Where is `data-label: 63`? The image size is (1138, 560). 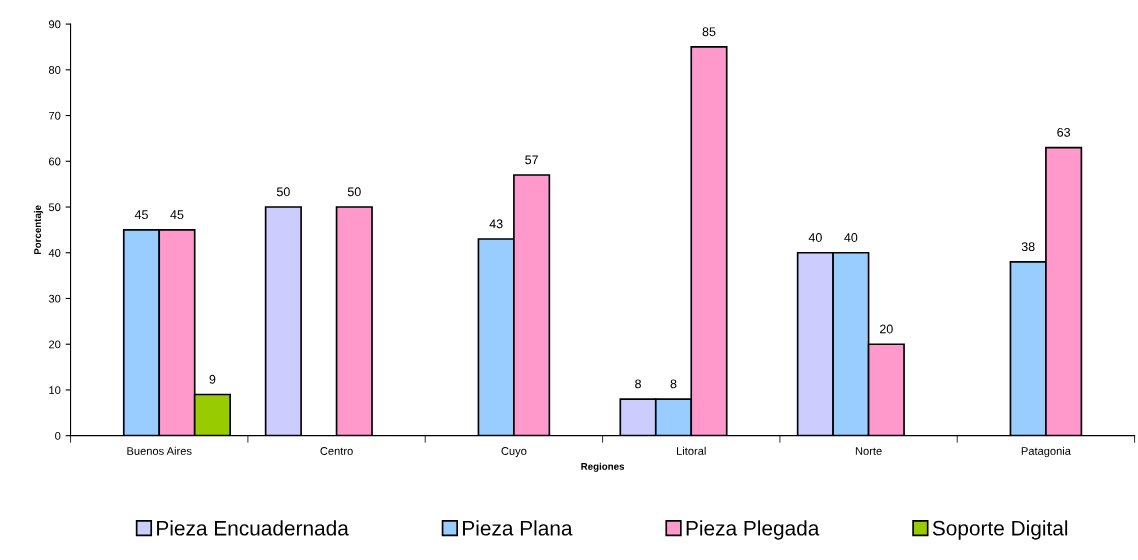
data-label: 63 is located at coordinates (1064, 132).